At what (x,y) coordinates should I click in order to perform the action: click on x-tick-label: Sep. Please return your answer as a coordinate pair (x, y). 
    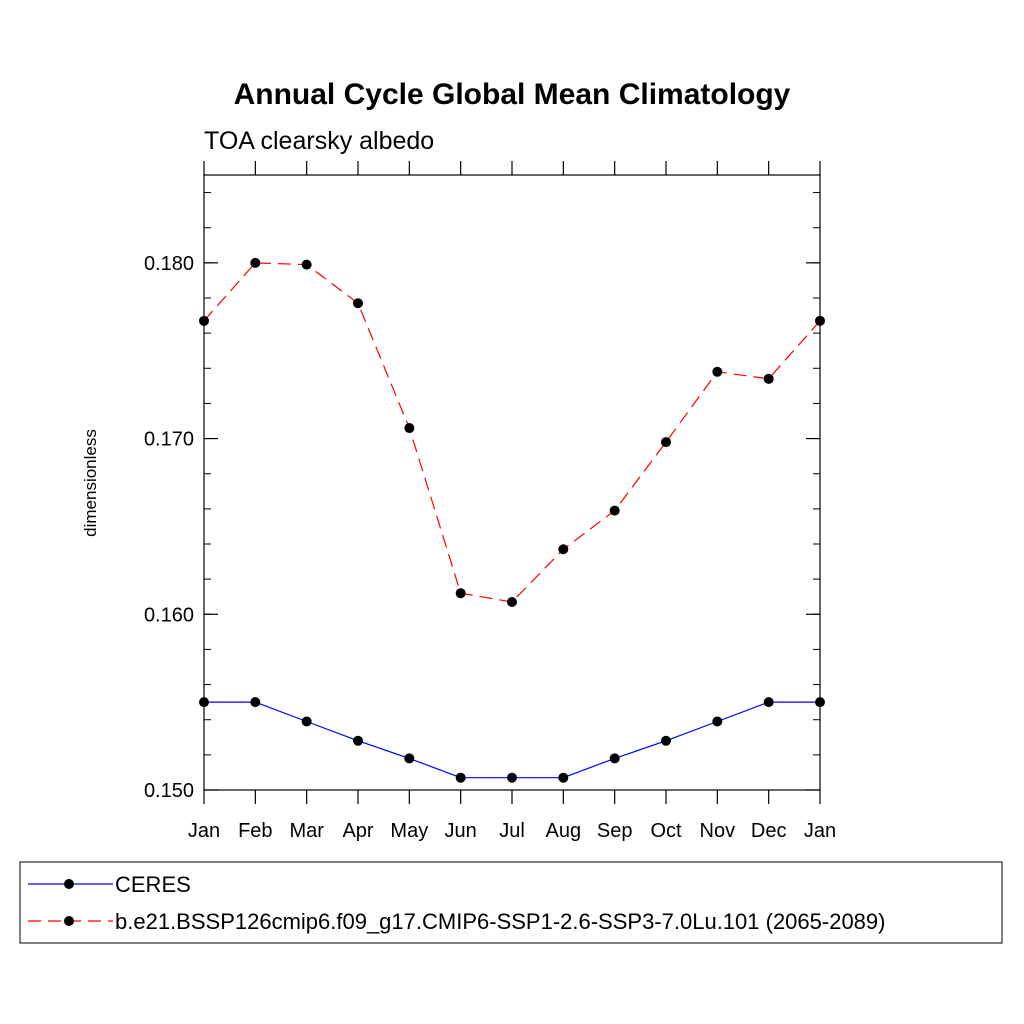
    Looking at the image, I should click on (615, 831).